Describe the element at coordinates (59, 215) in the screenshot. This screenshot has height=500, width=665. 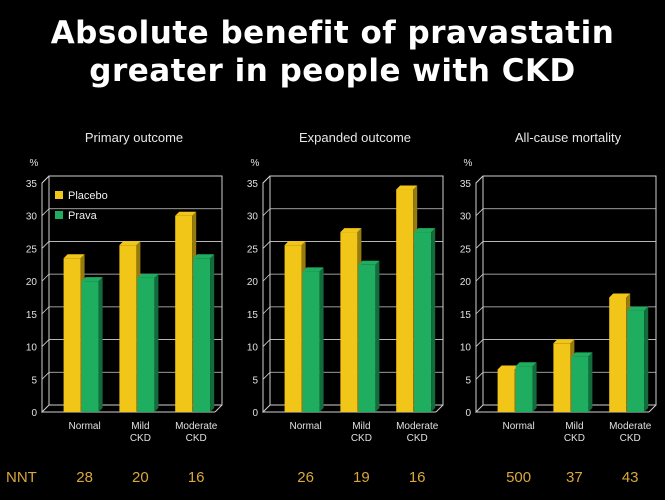
I see `prava-legend-swatch` at that location.